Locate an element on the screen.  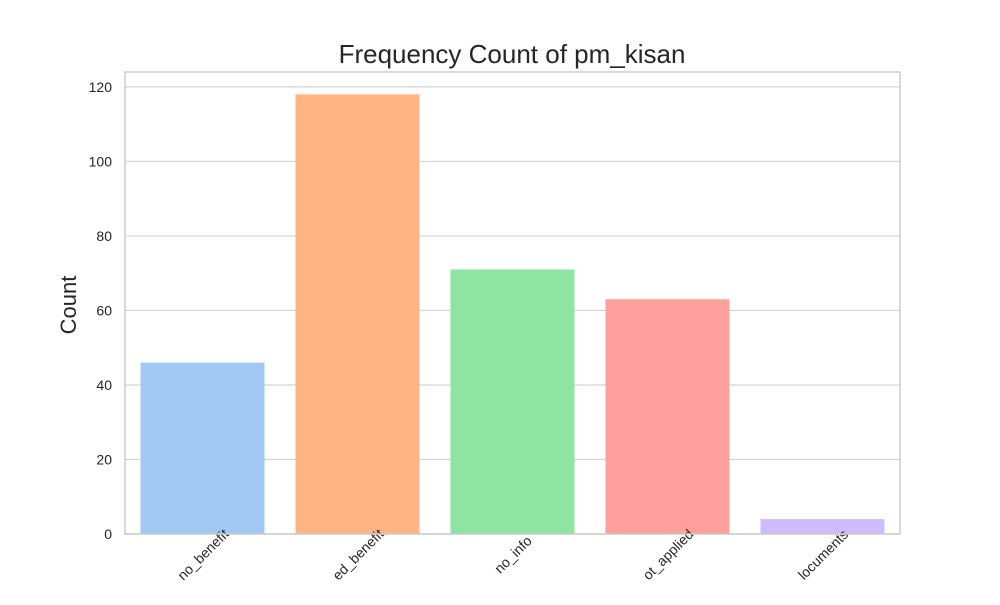
y-axis-label: Count is located at coordinates (68, 305).